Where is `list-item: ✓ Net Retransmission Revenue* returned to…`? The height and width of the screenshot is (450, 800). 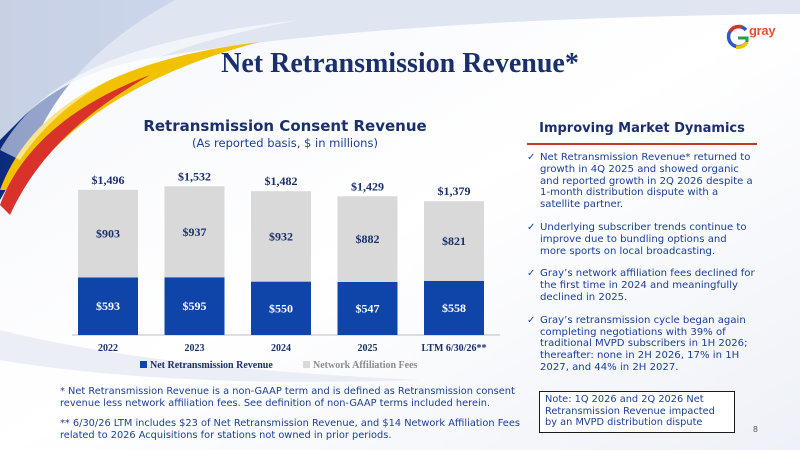
list-item: ✓ Net Retransmission Revenue* returned to… is located at coordinates (641, 181).